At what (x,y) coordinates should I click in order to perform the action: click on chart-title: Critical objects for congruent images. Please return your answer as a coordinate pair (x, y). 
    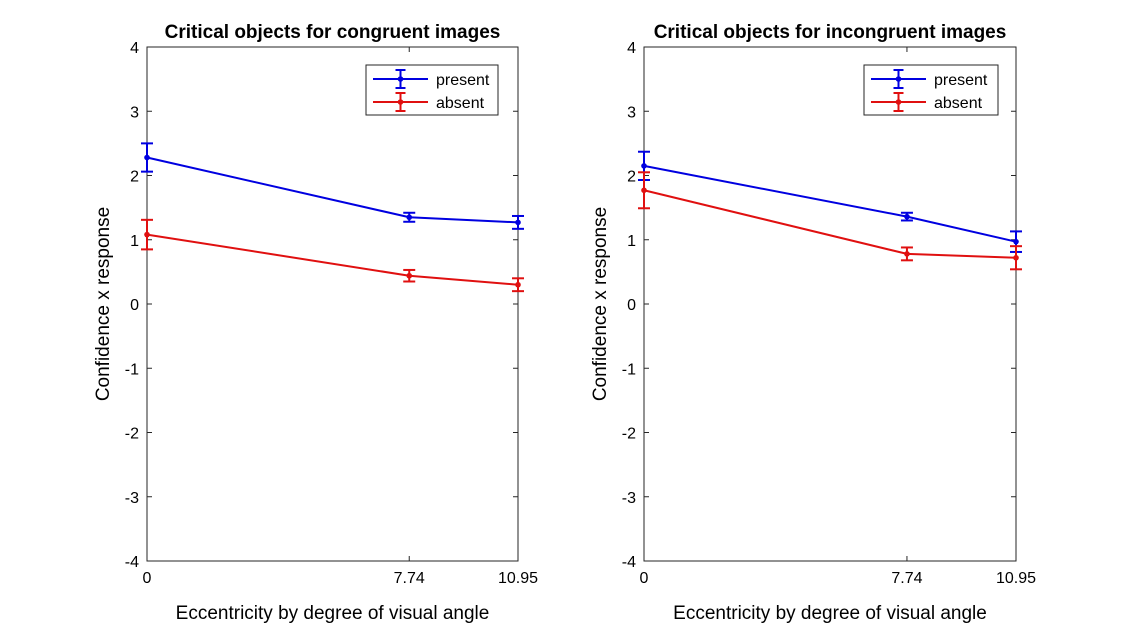
    Looking at the image, I should click on (333, 32).